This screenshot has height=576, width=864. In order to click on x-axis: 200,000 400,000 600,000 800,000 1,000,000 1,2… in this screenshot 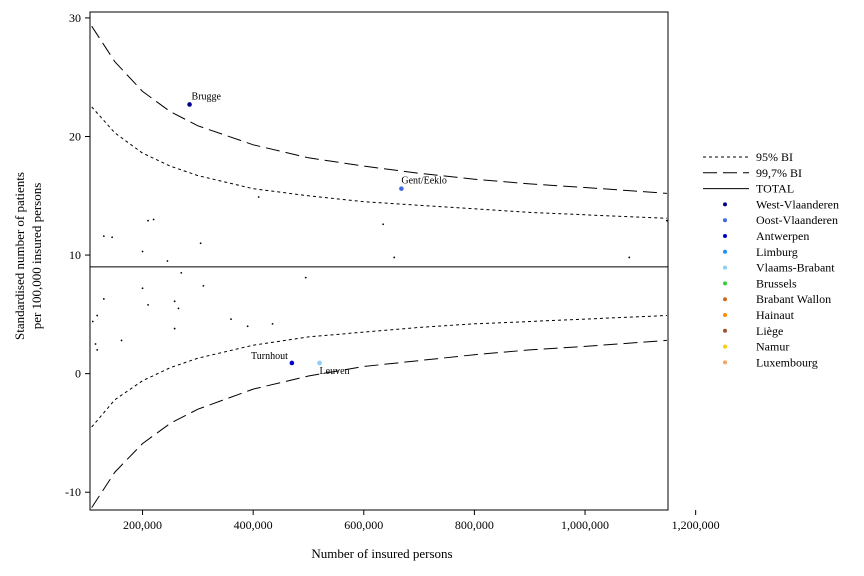, I will do `click(421, 521)`.